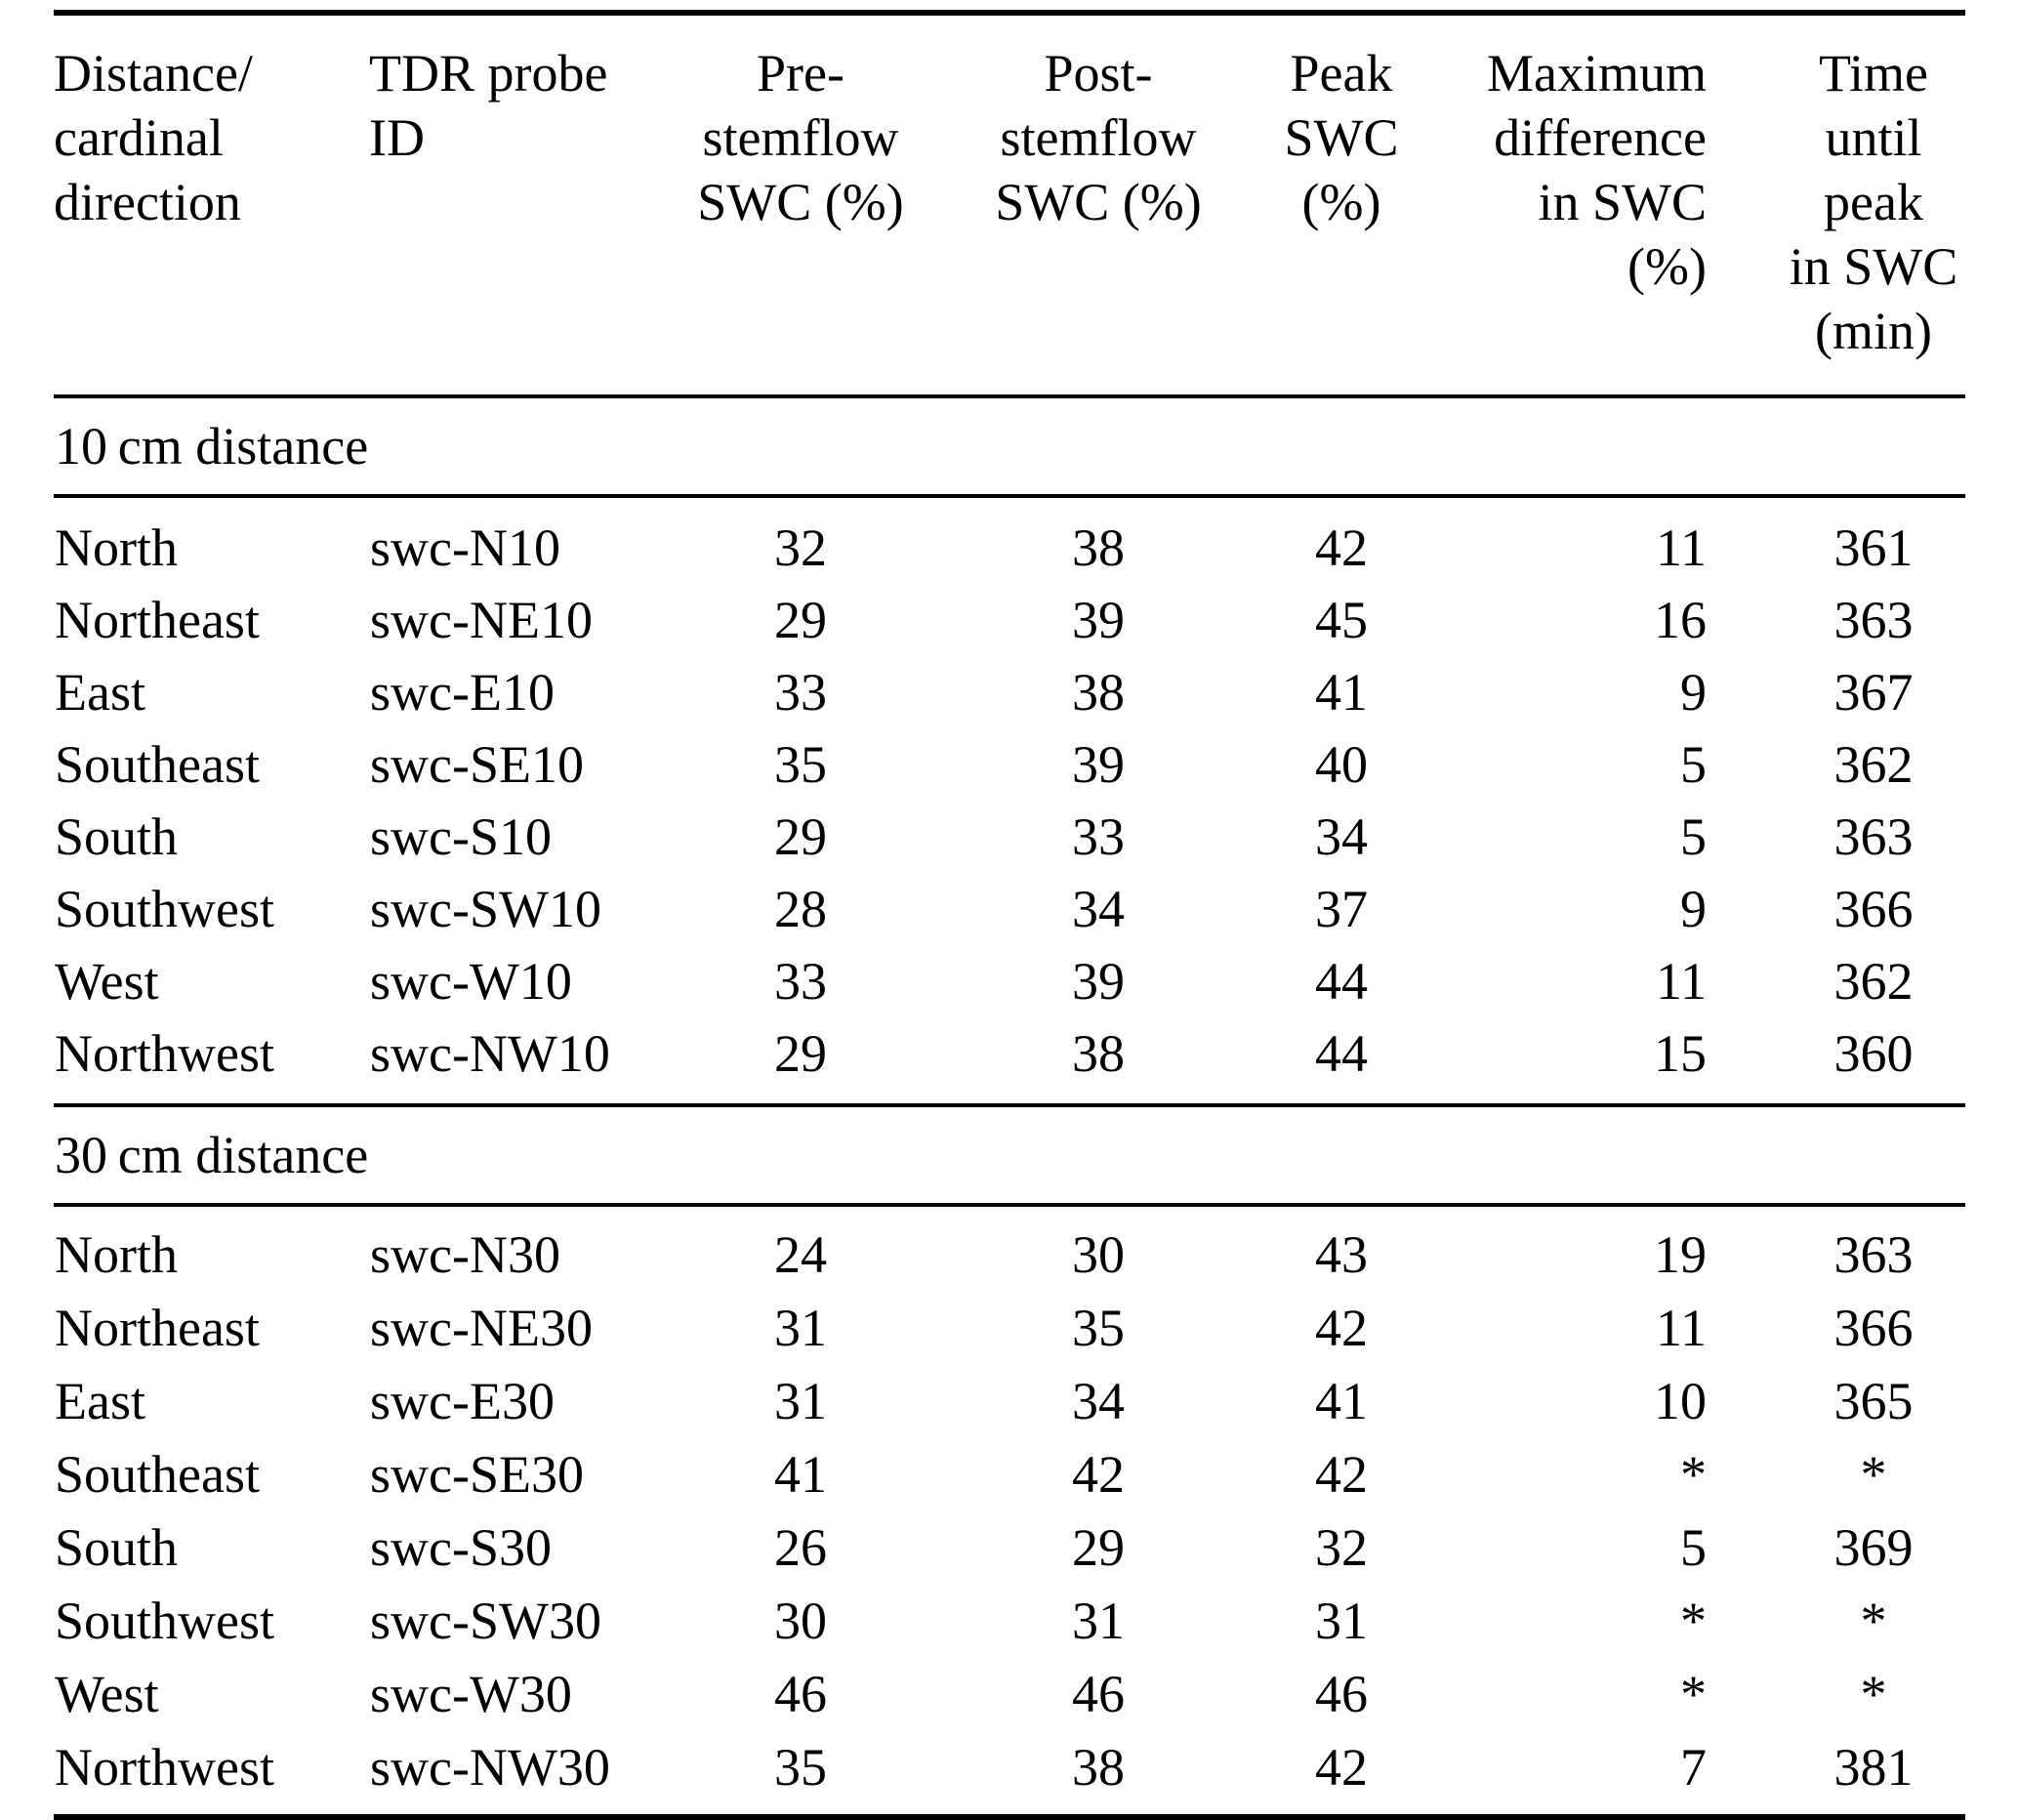 This screenshot has width=2018, height=1820. Describe the element at coordinates (1873, 1767) in the screenshot. I see `cell-time: 381` at that location.